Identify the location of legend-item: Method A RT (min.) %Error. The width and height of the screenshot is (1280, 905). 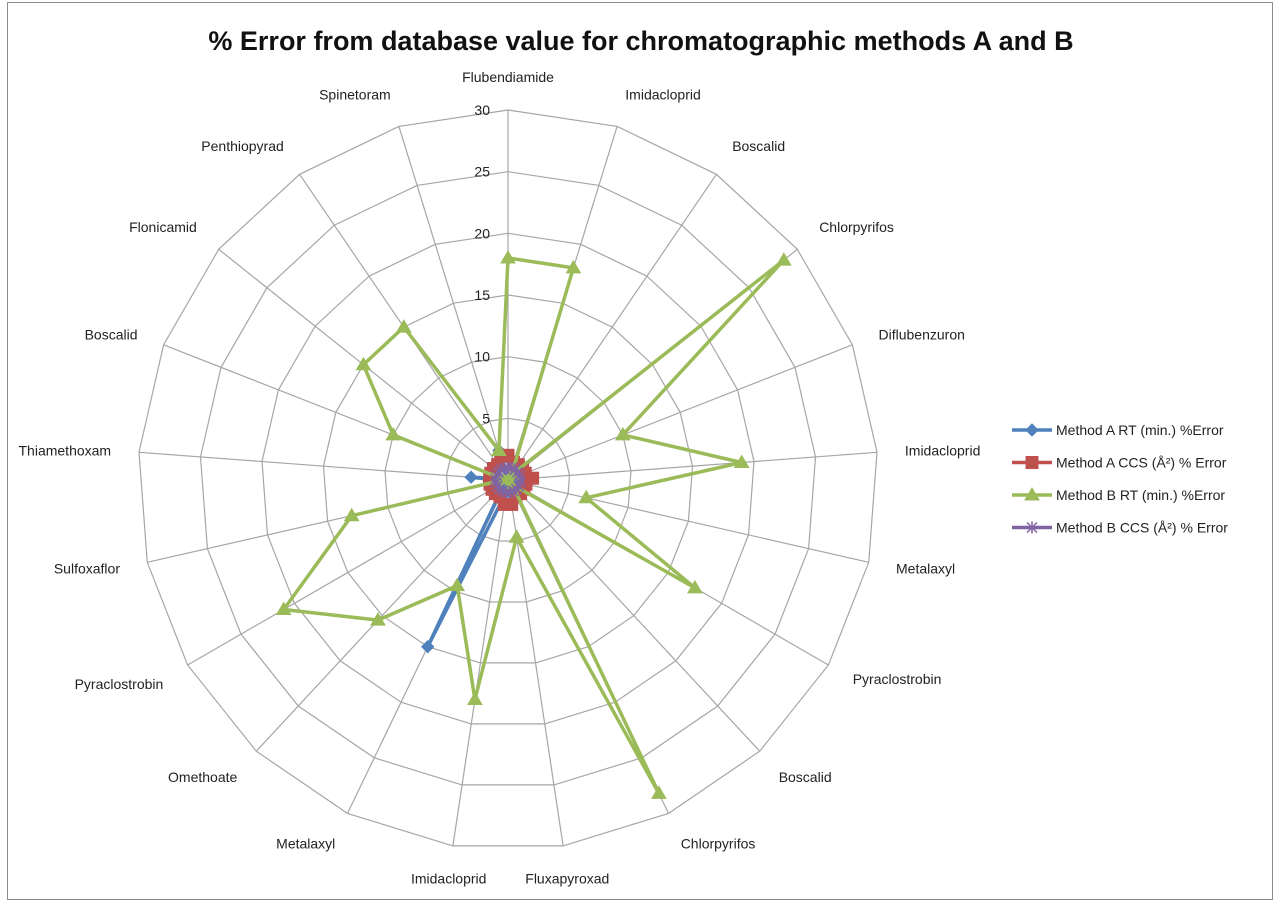
(1118, 430).